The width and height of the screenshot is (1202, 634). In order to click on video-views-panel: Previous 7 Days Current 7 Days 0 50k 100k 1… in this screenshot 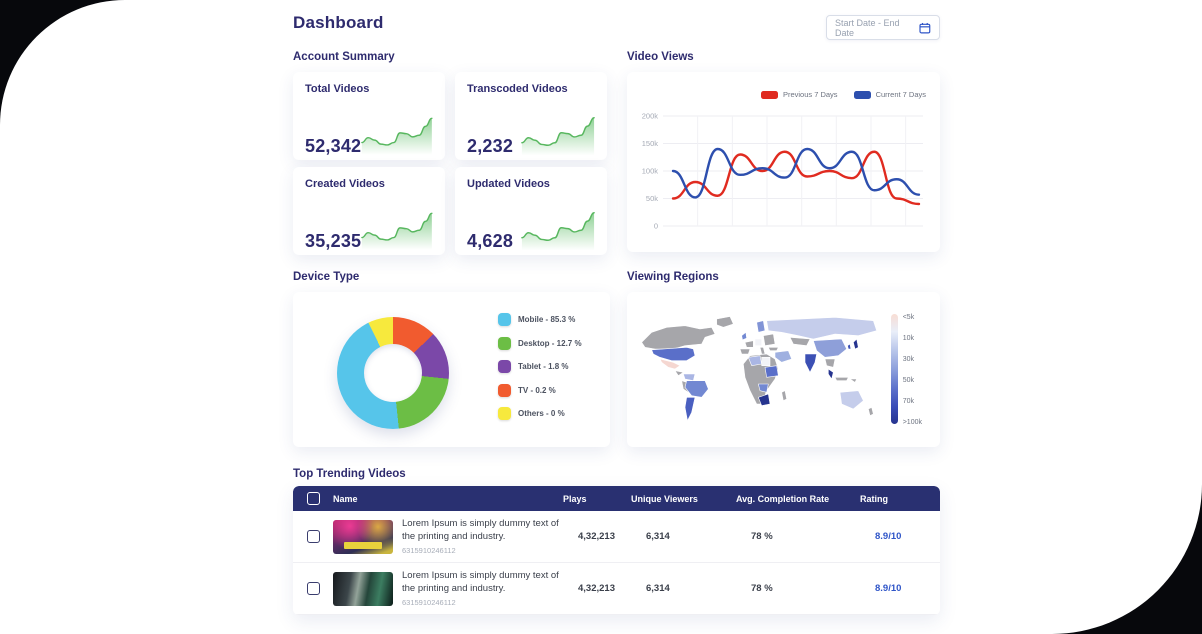, I will do `click(783, 162)`.